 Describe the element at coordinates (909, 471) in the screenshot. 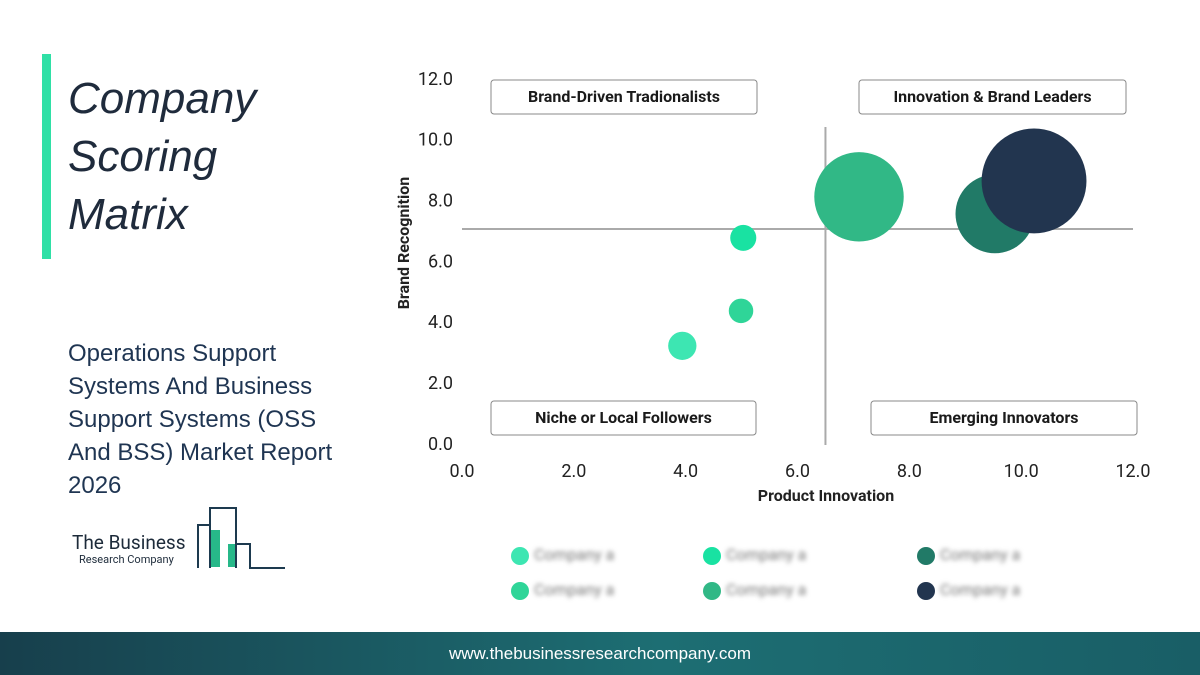

I see `x-tick-label: 8.0` at that location.